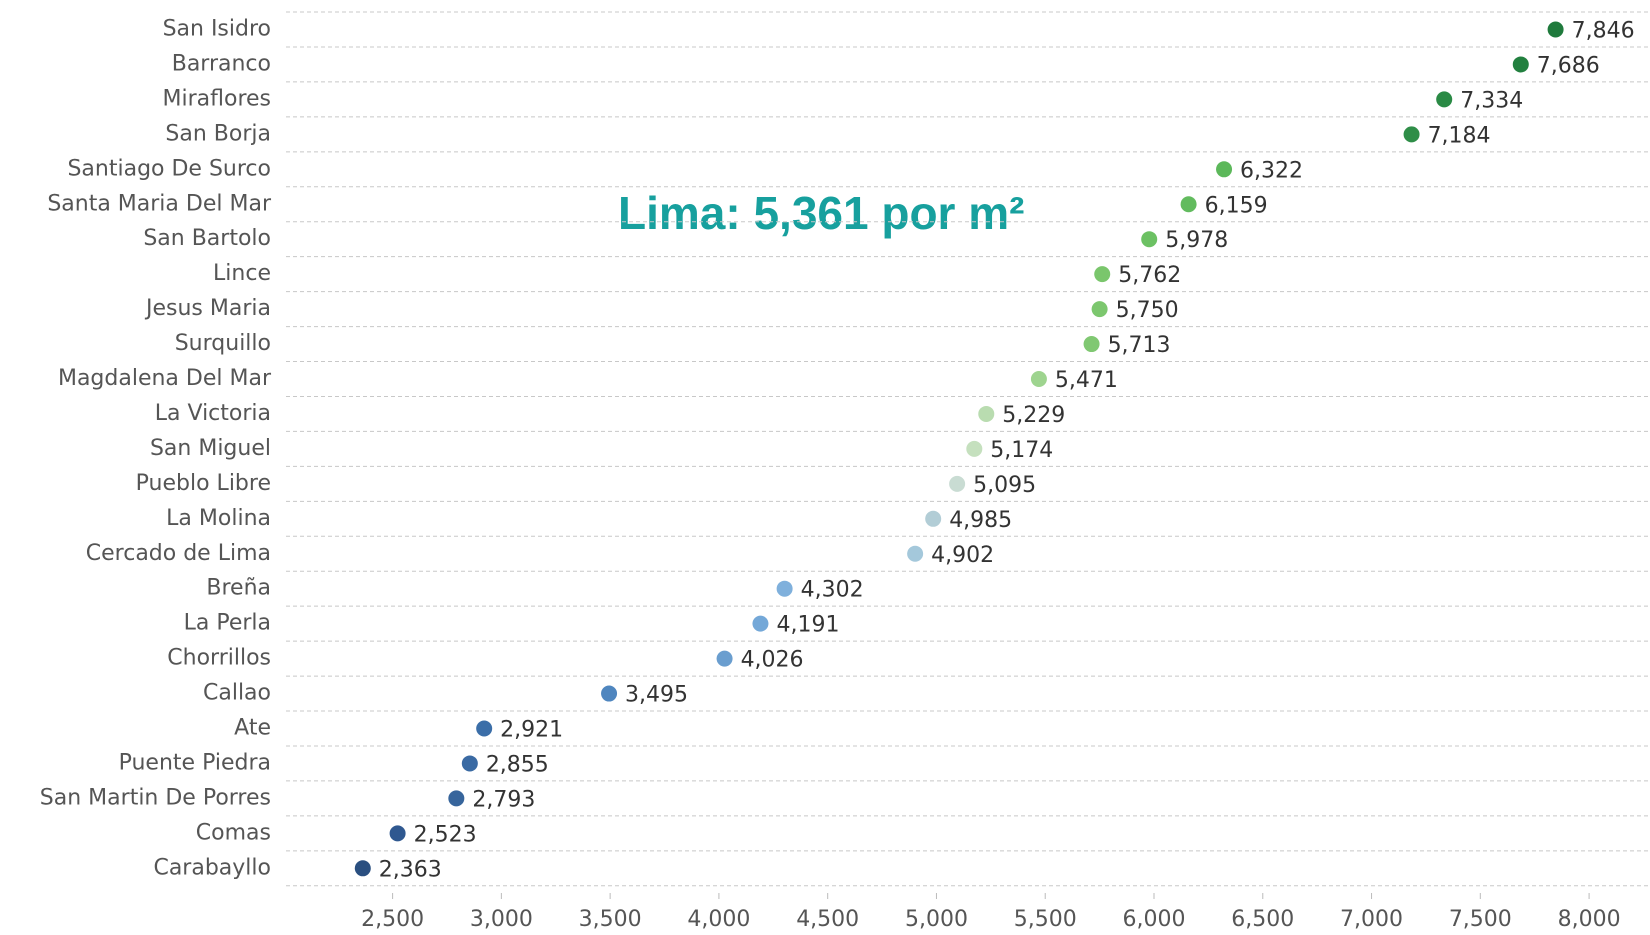 Image resolution: width=1650 pixels, height=935 pixels. I want to click on value-label: 4,026, so click(772, 660).